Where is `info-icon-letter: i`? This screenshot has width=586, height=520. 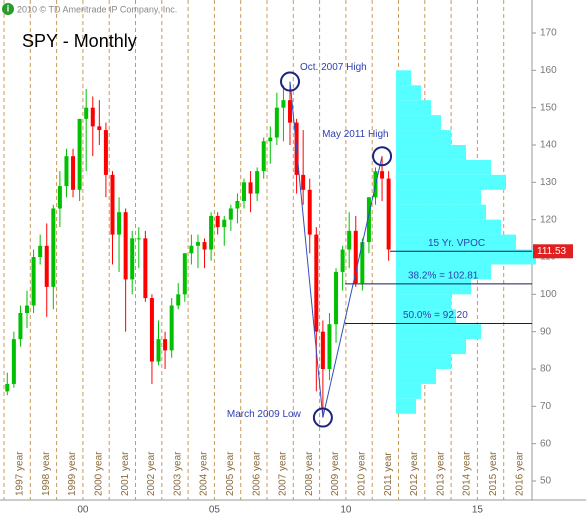
info-icon-letter: i is located at coordinates (8, 8).